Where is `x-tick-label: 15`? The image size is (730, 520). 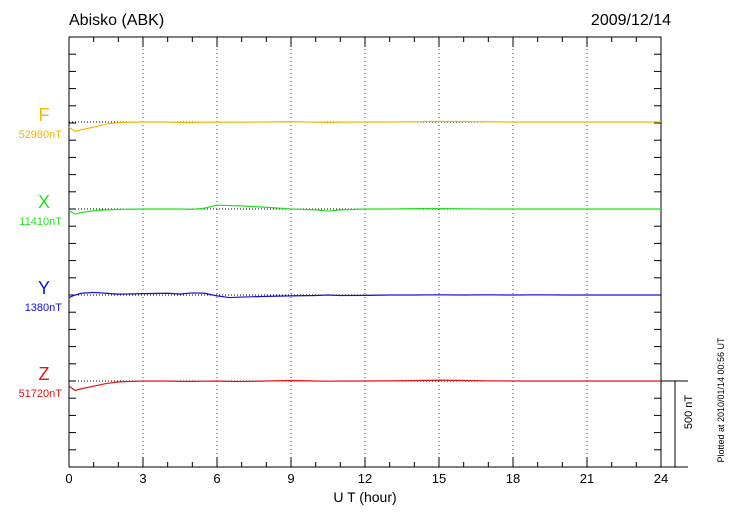
x-tick-label: 15 is located at coordinates (439, 478).